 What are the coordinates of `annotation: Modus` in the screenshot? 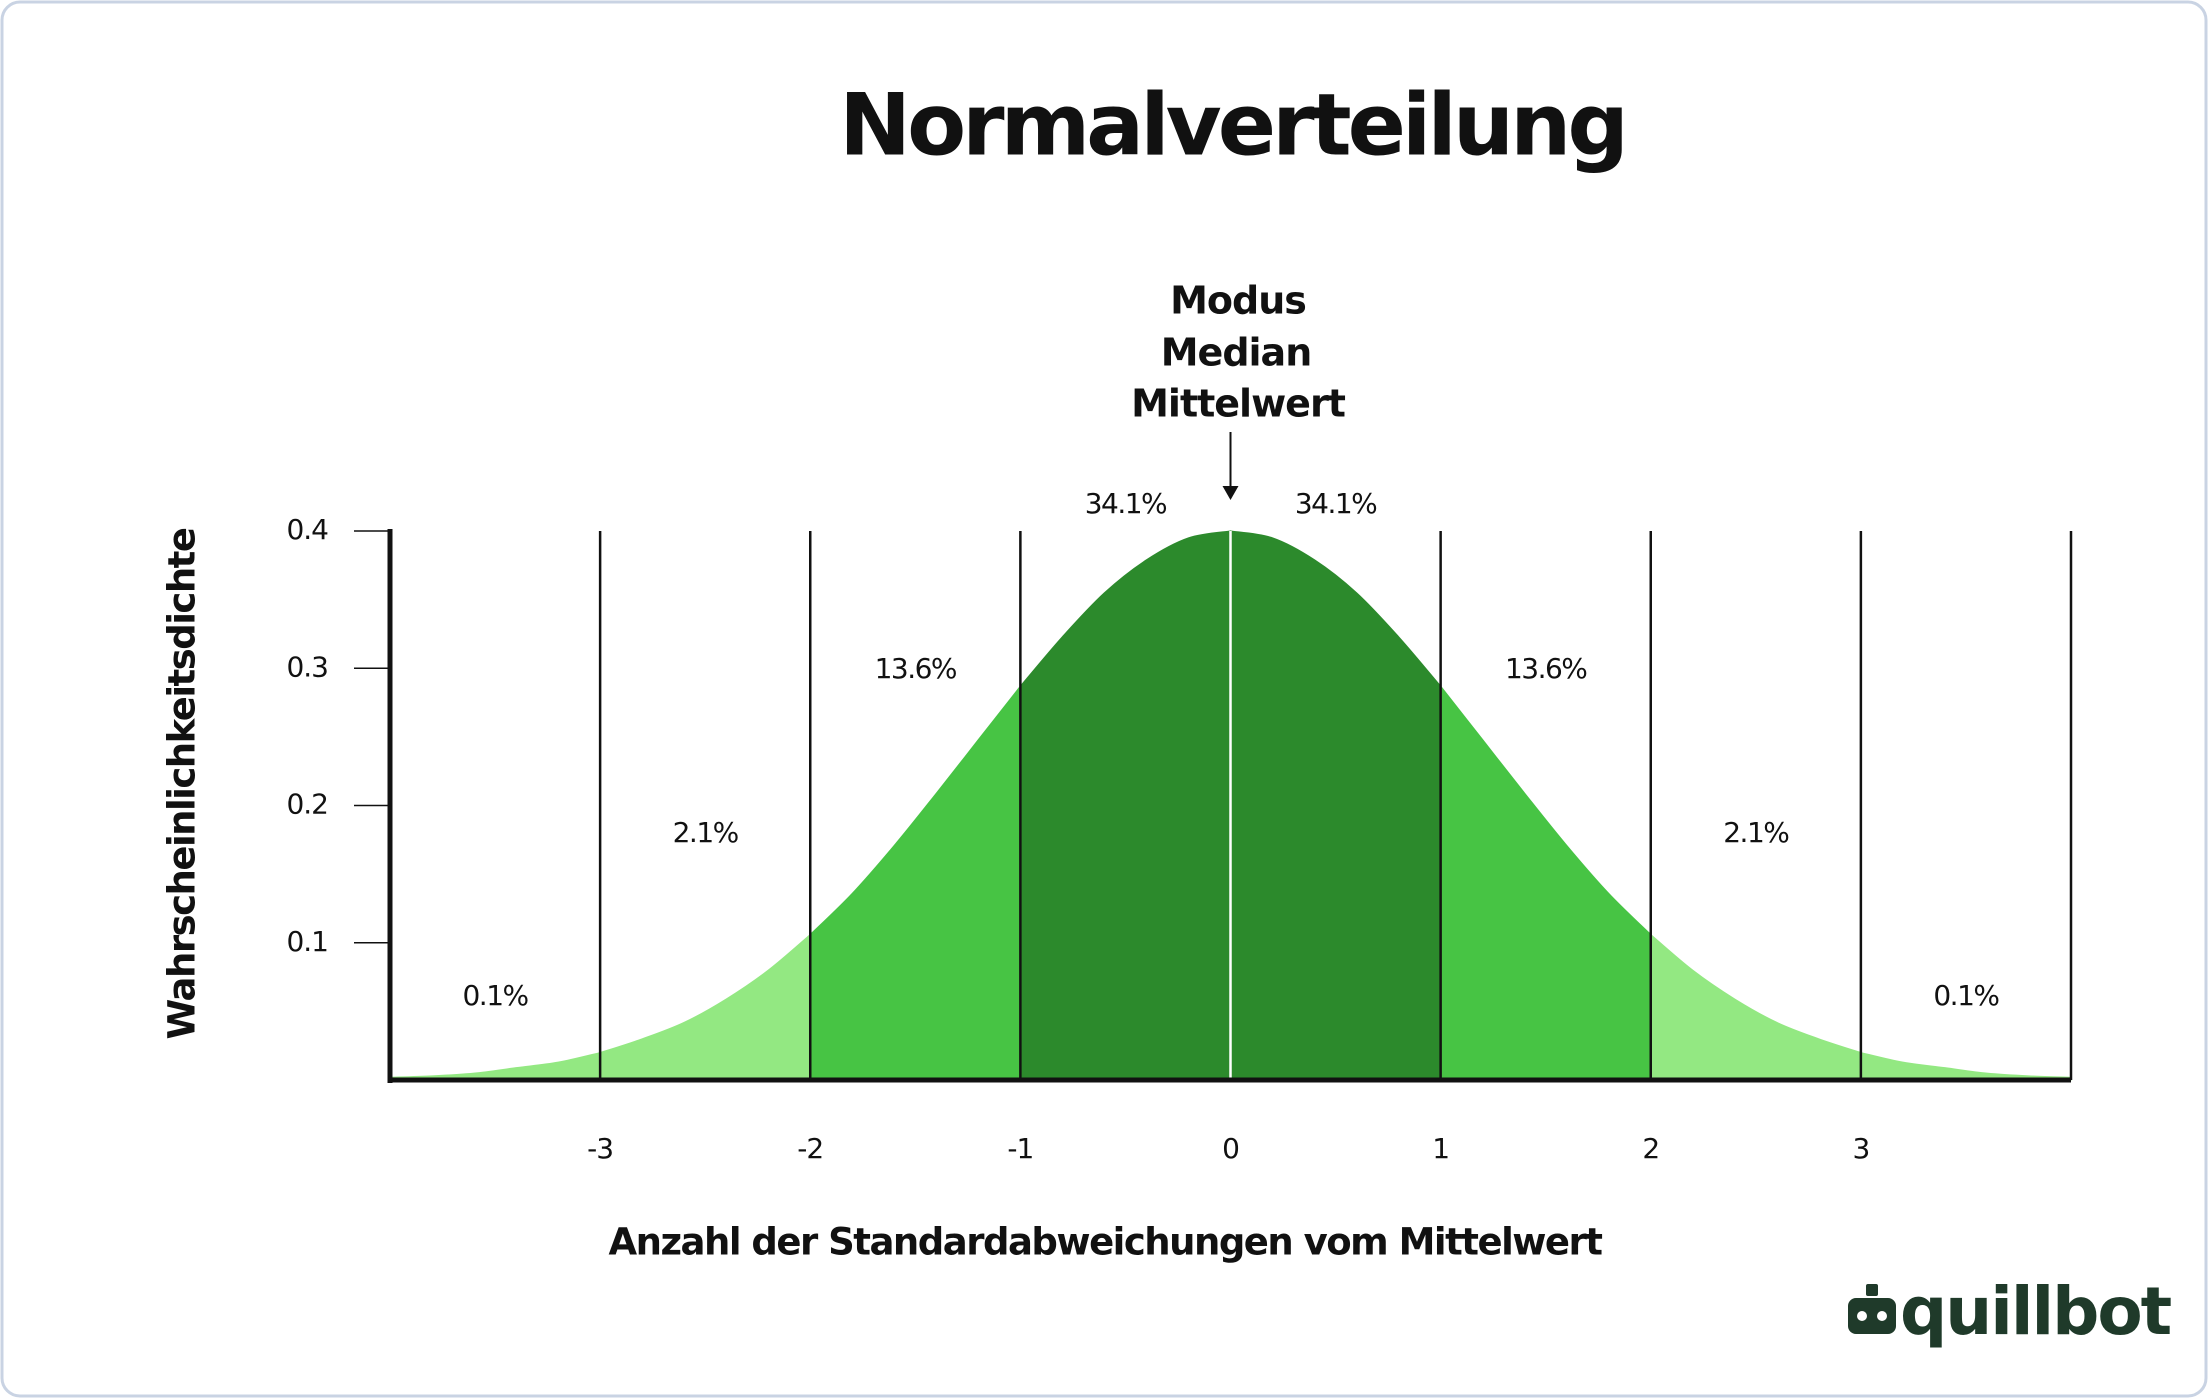 It's located at (1238, 301).